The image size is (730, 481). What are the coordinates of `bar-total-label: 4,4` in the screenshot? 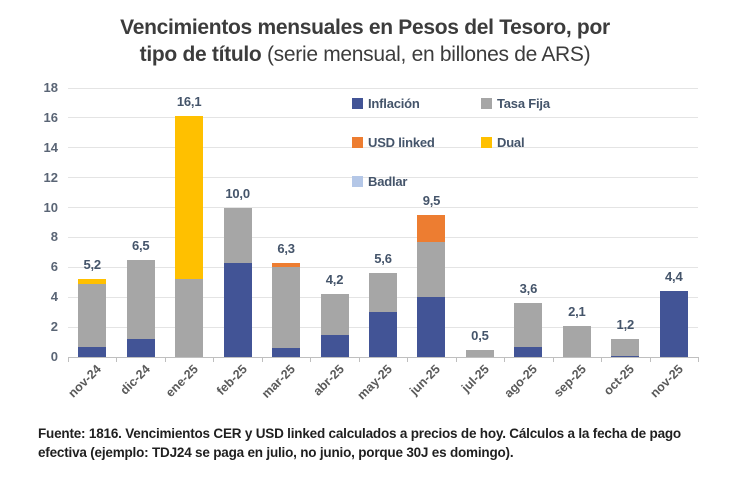 It's located at (674, 277).